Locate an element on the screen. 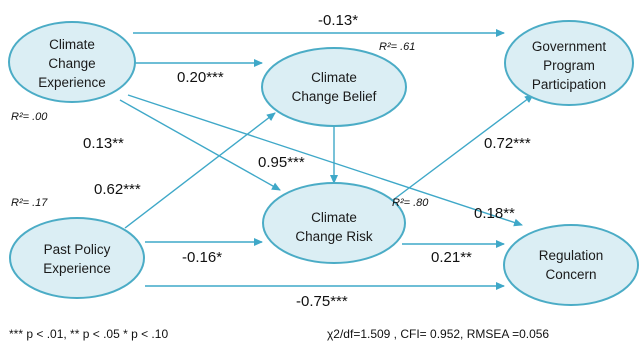 The image size is (644, 346). edge-cce-ccr is located at coordinates (200, 145).